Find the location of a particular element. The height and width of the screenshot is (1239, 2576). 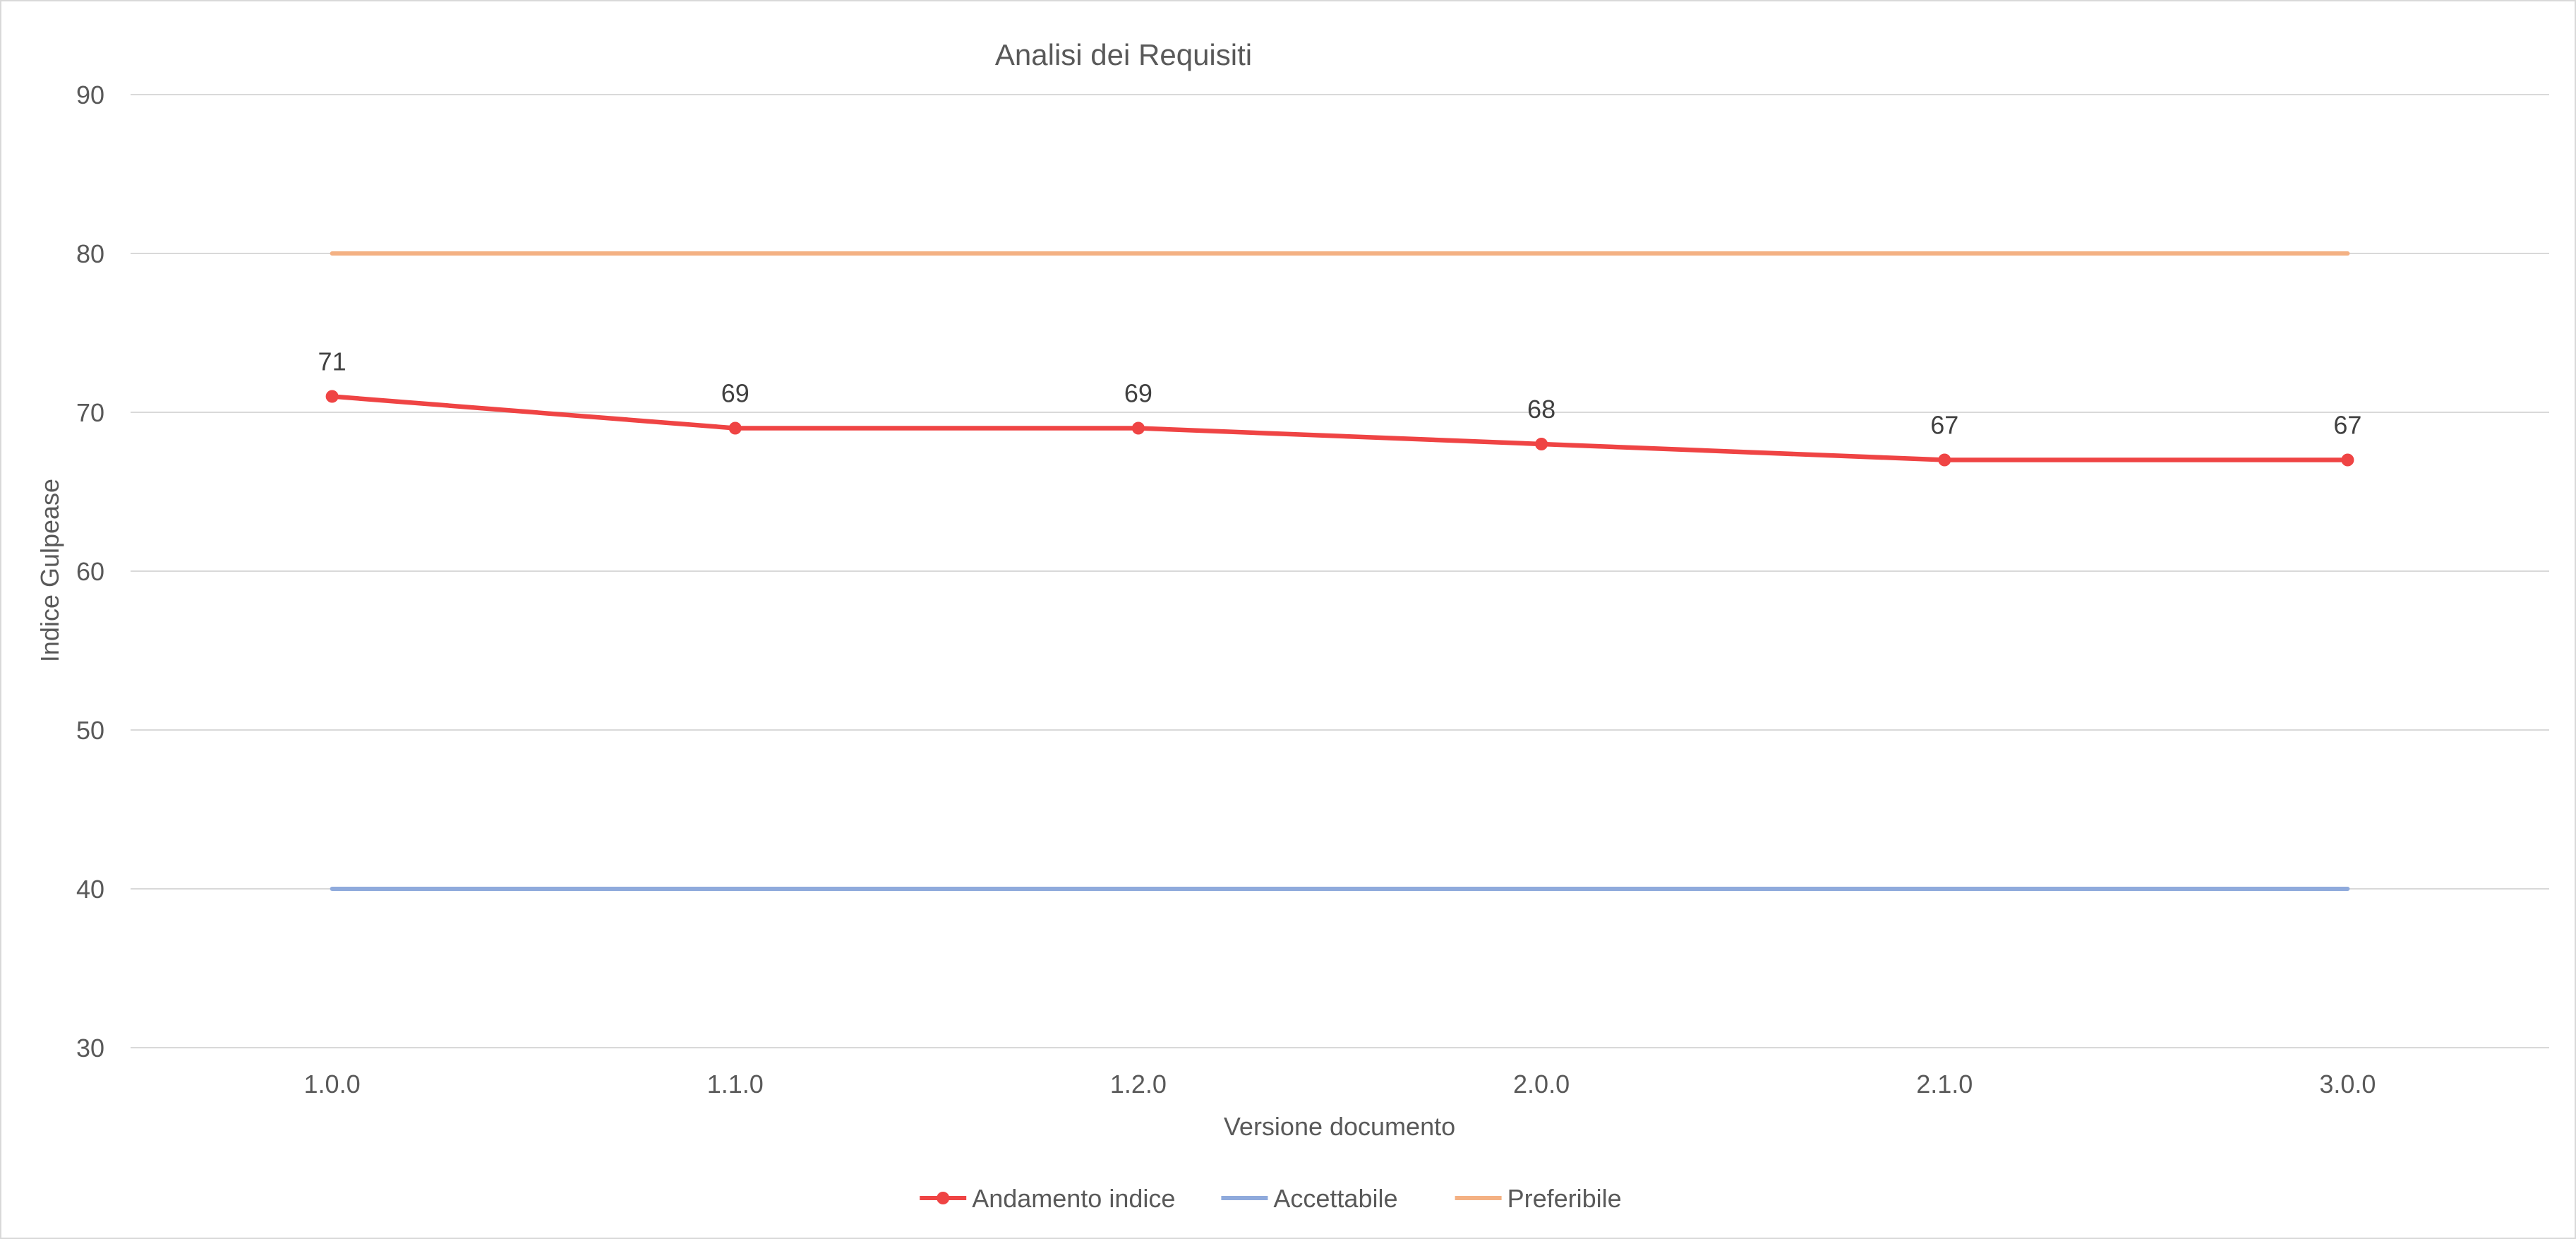

legend-item-andamento-indice: Andamento indice is located at coordinates (1047, 1198).